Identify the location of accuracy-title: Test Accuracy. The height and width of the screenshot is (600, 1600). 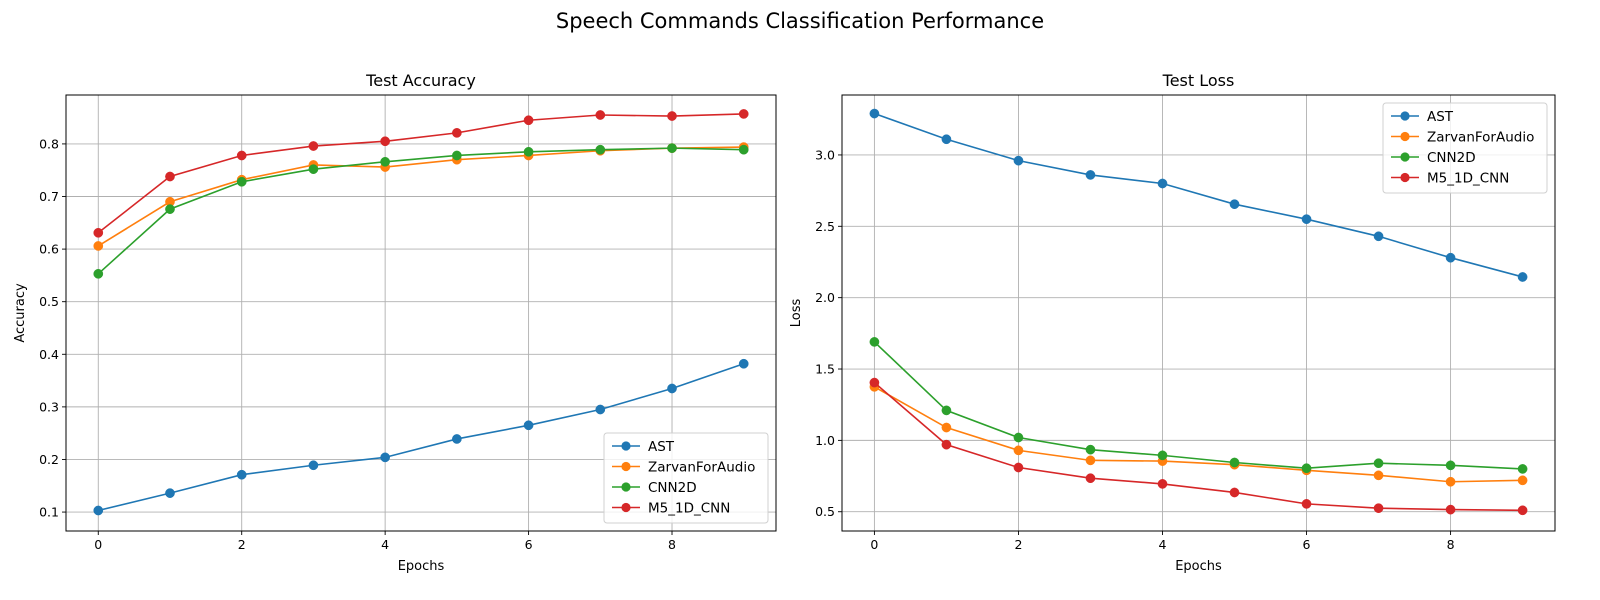
(420, 80).